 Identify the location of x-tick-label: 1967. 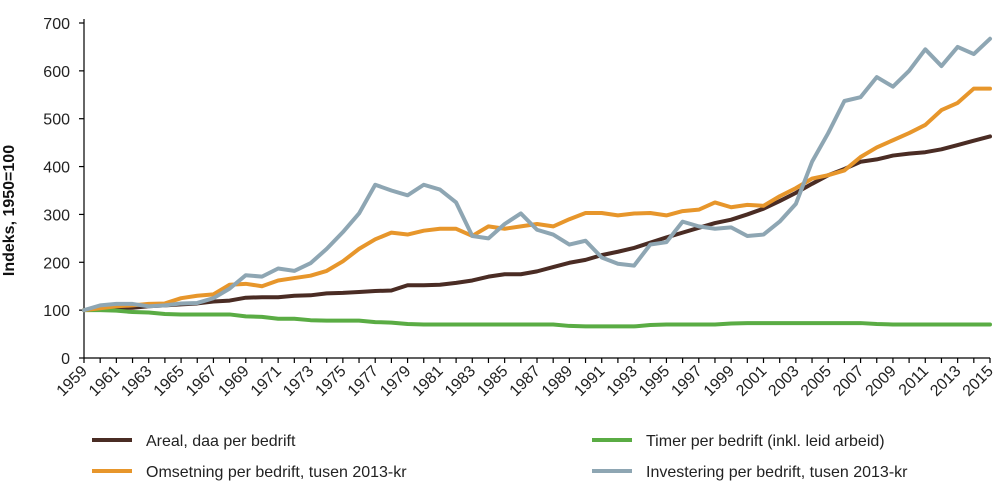
(201, 381).